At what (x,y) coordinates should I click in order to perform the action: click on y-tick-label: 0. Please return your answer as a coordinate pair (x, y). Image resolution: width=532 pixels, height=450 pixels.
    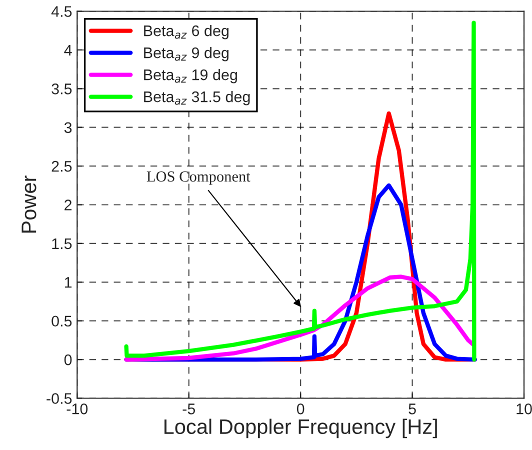
    Looking at the image, I should click on (68, 360).